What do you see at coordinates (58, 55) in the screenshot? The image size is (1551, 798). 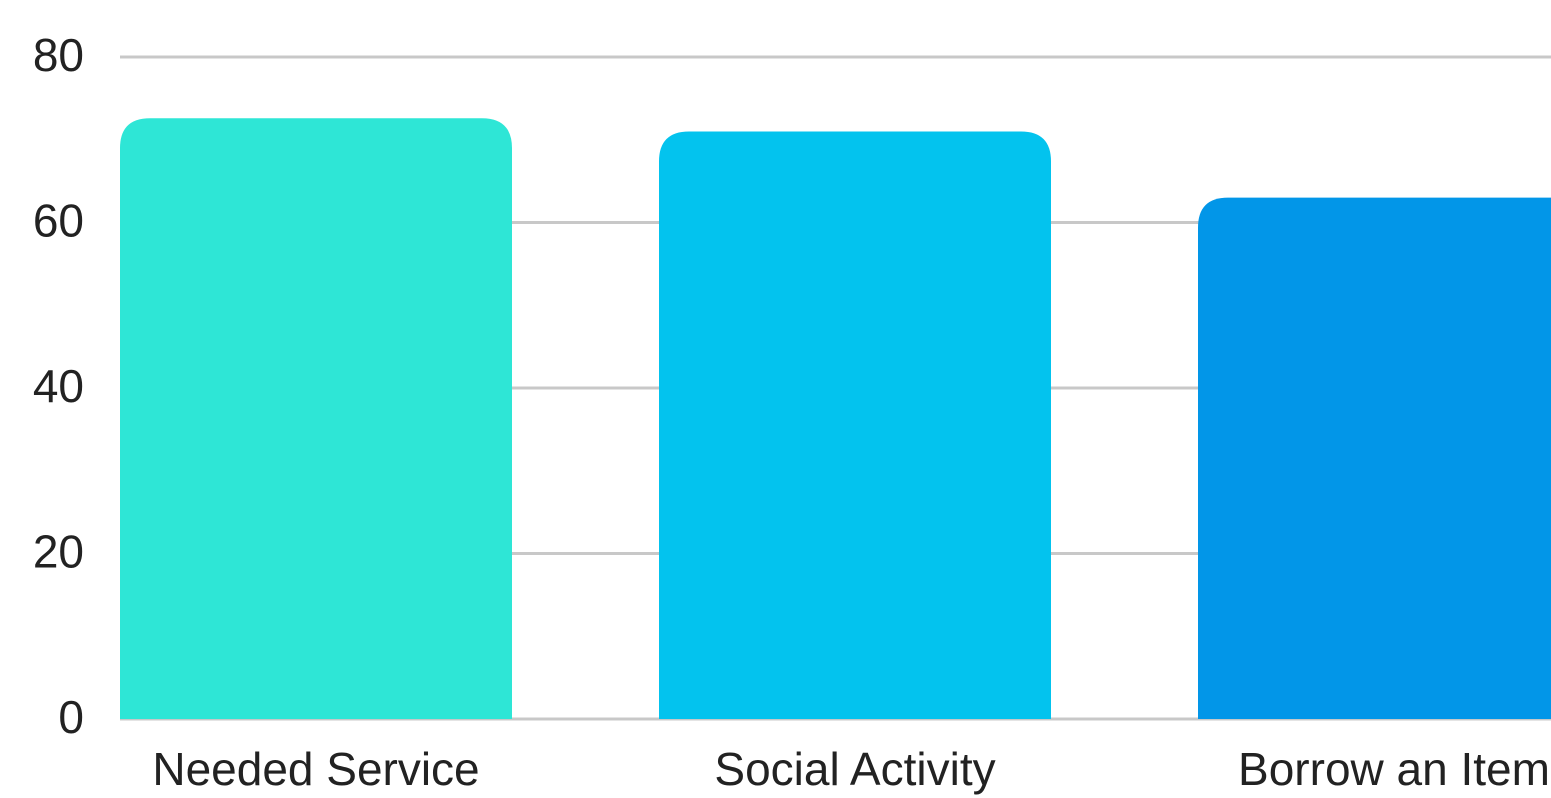 I see `y-tick-label: 80` at bounding box center [58, 55].